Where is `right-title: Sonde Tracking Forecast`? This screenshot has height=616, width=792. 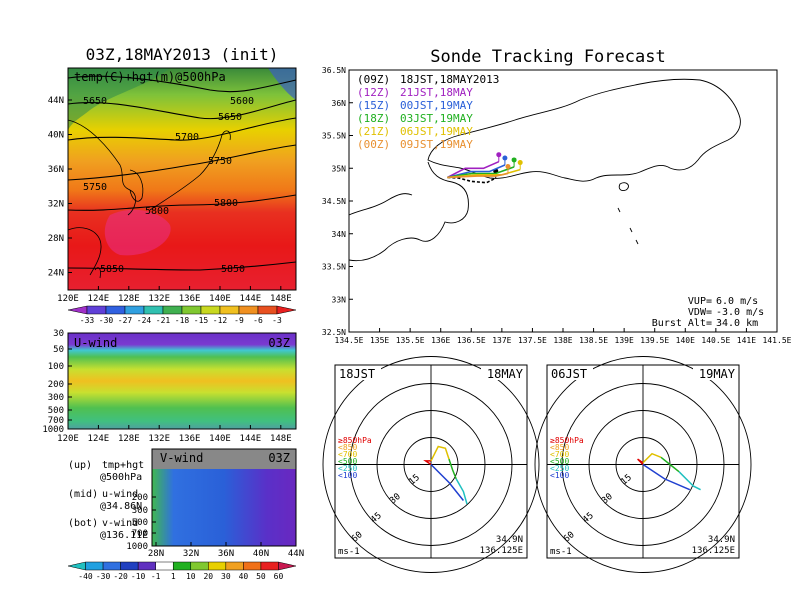
right-title: Sonde Tracking Forecast is located at coordinates (547, 57).